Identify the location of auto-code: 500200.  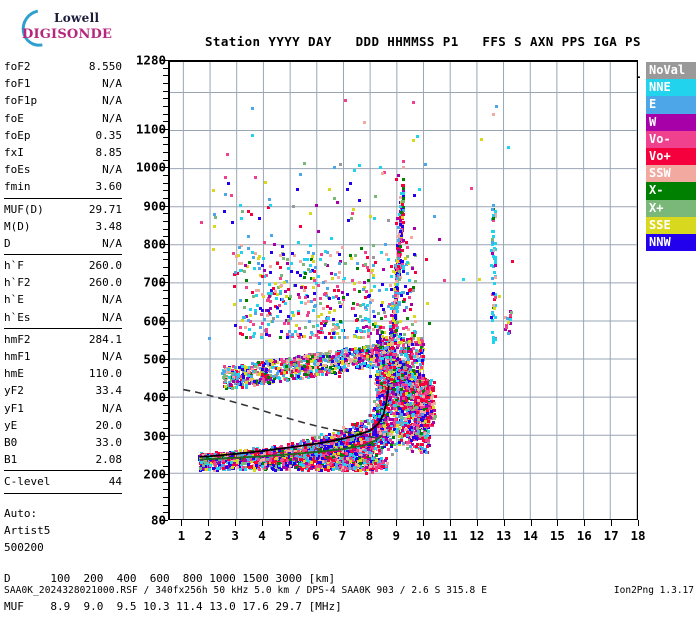
(24, 548).